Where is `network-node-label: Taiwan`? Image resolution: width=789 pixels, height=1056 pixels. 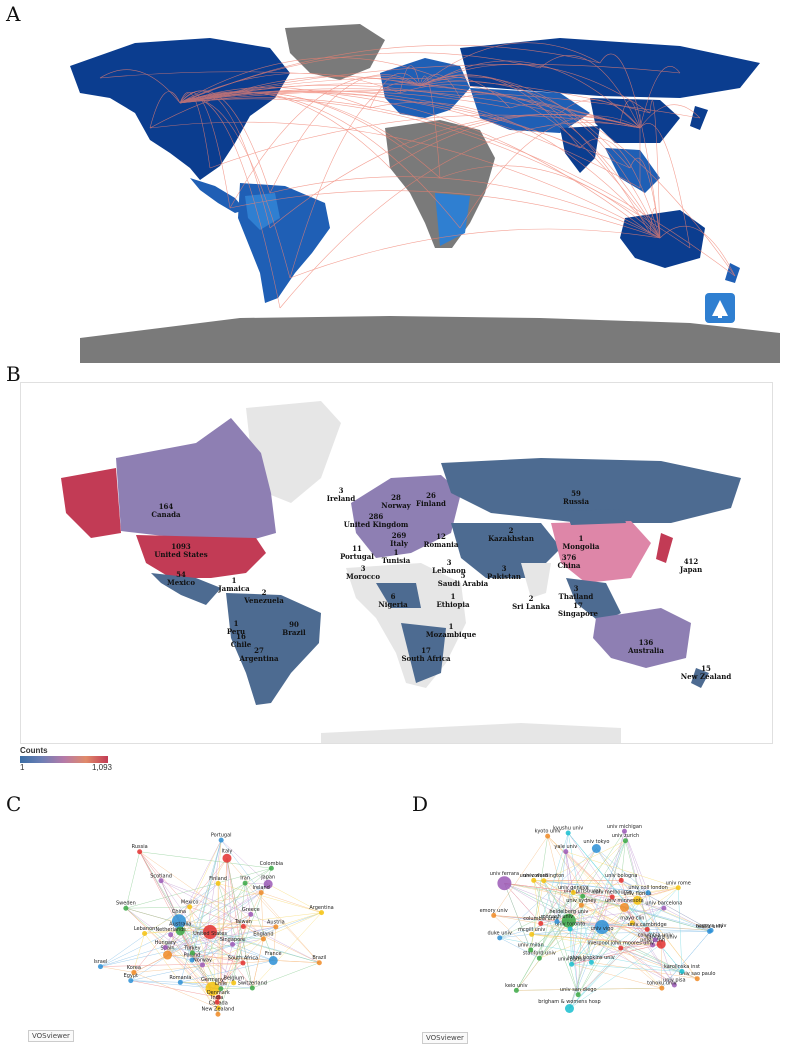
network-node-label: Taiwan is located at coordinates (243, 922).